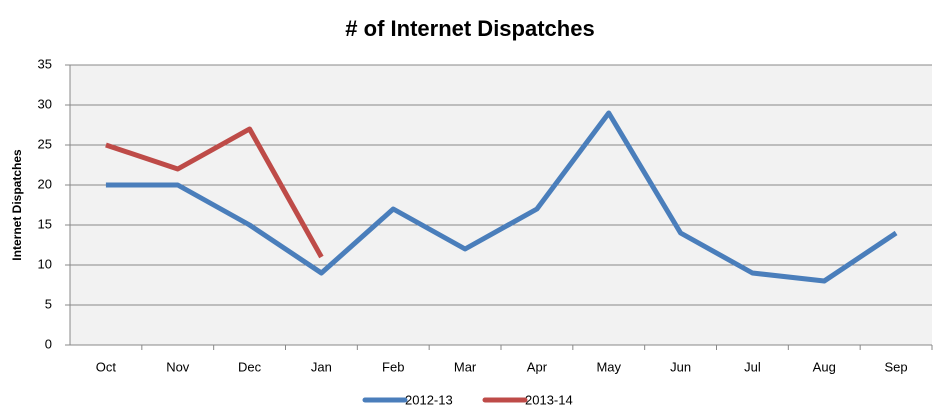  I want to click on x-tick-label: Jul, so click(752, 366).